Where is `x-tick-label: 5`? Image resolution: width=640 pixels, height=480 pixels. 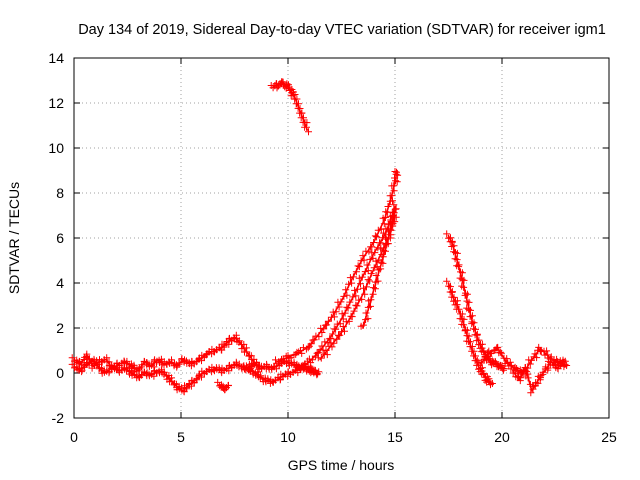
x-tick-label: 5 is located at coordinates (181, 437).